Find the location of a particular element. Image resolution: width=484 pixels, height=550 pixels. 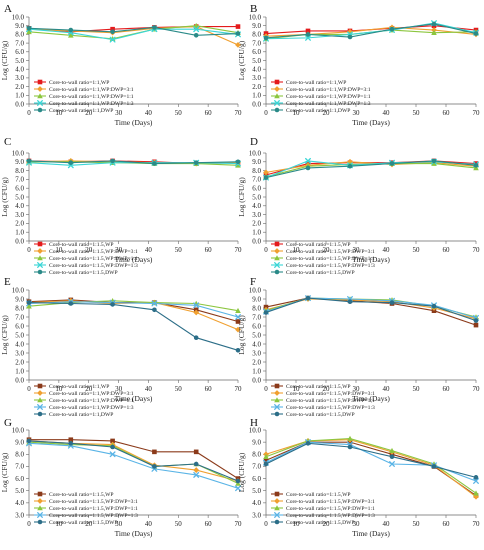

panel-label-c: C is located at coordinates (7, 142).